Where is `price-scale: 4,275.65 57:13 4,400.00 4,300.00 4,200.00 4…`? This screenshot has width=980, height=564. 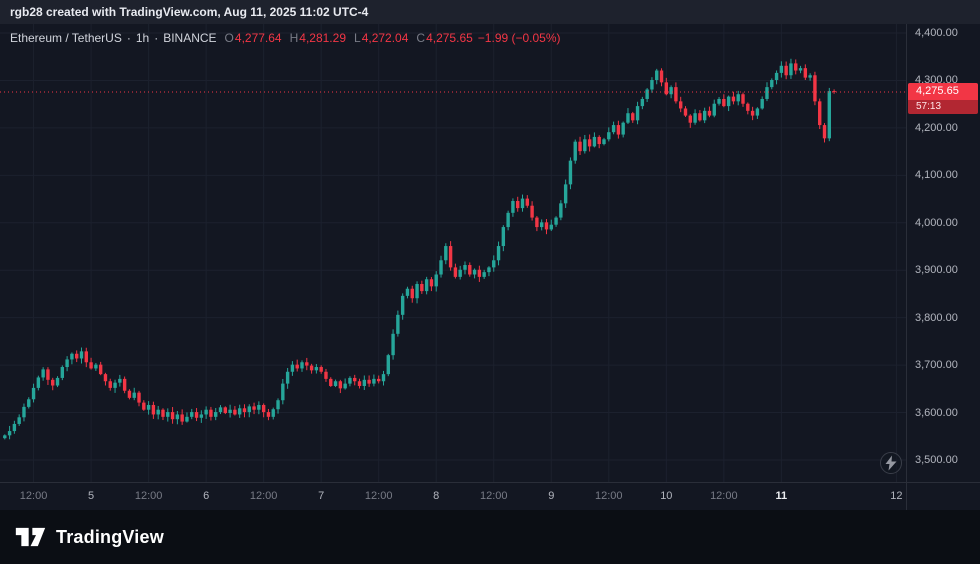 price-scale: 4,275.65 57:13 4,400.00 4,300.00 4,200.00 4… is located at coordinates (943, 253).